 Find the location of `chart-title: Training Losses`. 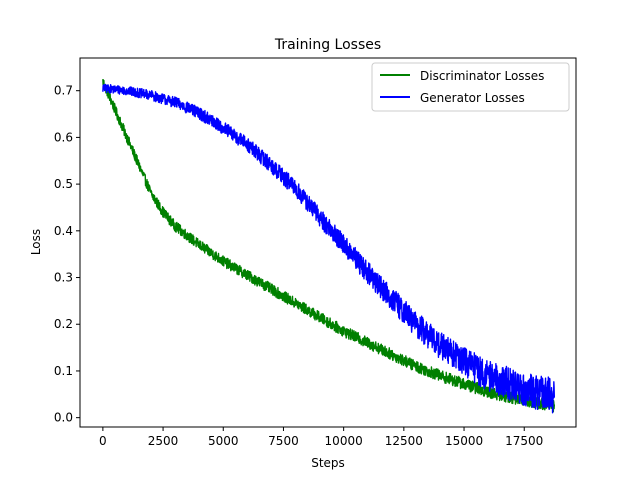

chart-title: Training Losses is located at coordinates (327, 45).